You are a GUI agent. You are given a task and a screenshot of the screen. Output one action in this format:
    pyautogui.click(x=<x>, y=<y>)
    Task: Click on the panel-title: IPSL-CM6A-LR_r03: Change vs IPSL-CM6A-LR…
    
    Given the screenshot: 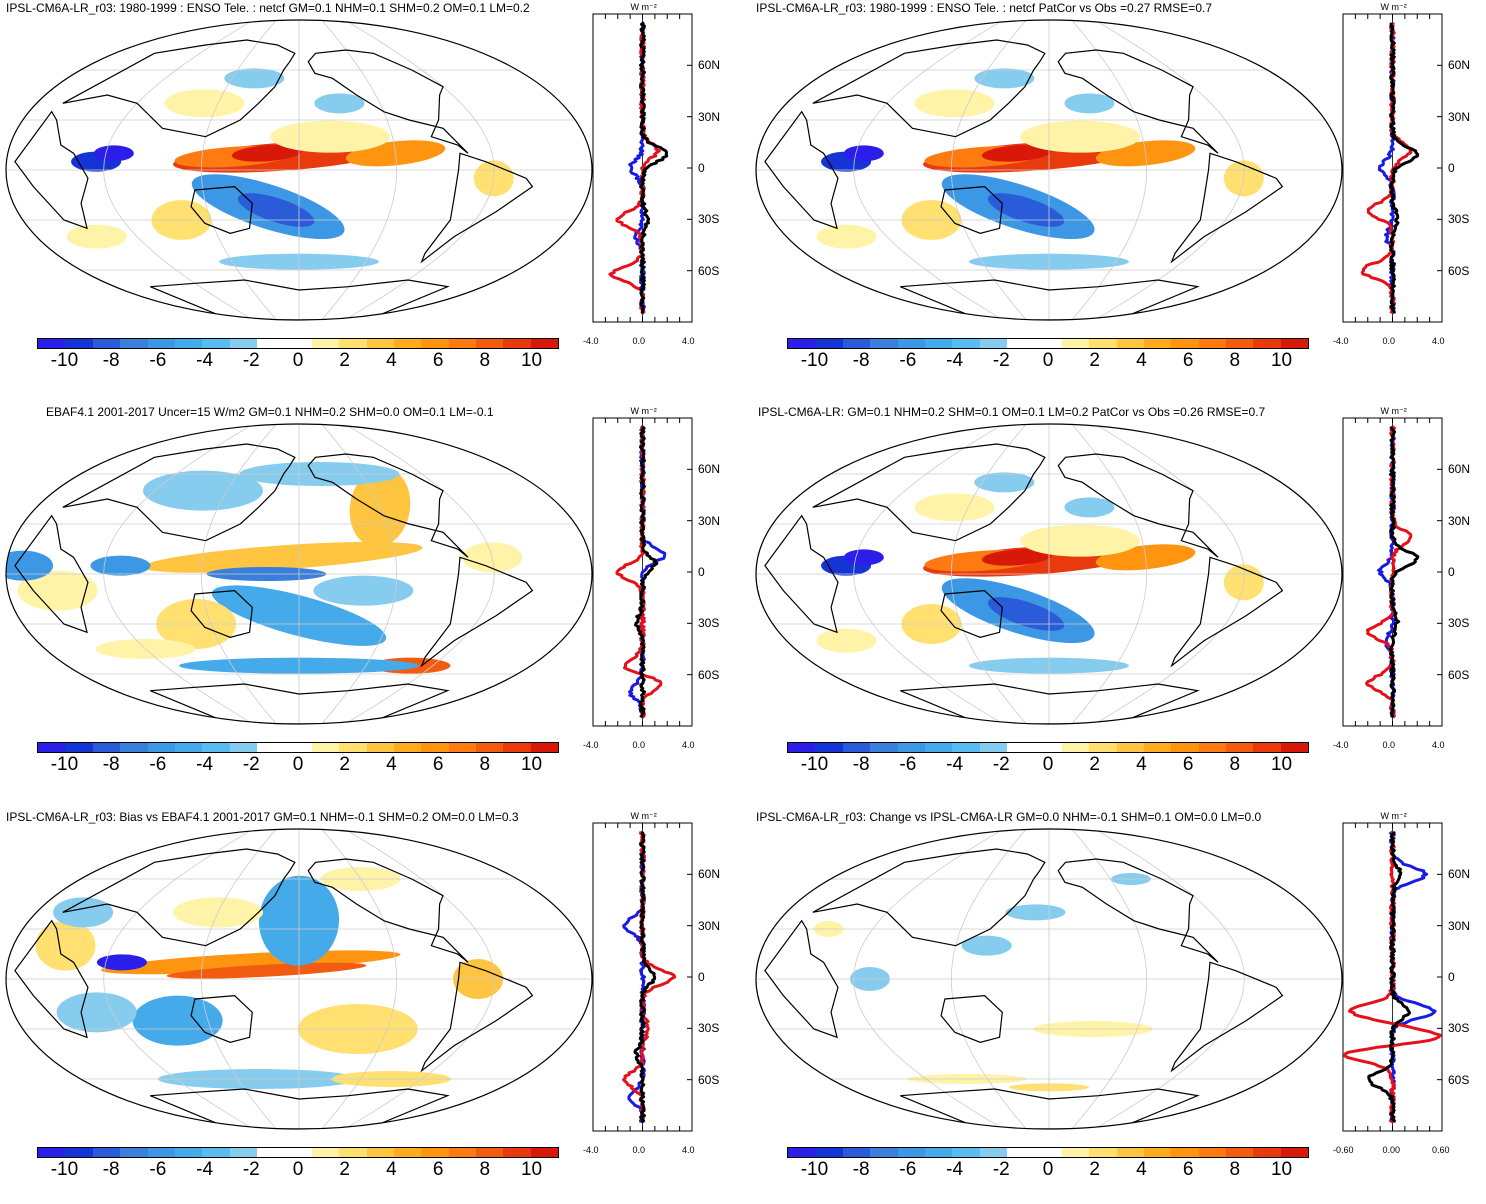 What is the action you would take?
    pyautogui.click(x=1009, y=817)
    